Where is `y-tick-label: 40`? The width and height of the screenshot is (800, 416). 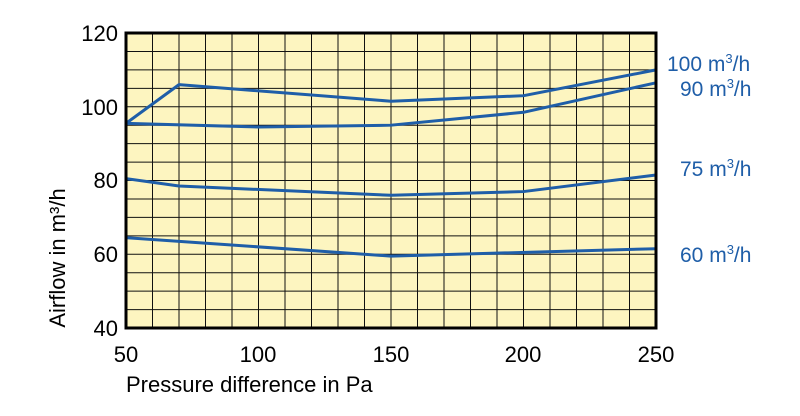 y-tick-label: 40 is located at coordinates (106, 328).